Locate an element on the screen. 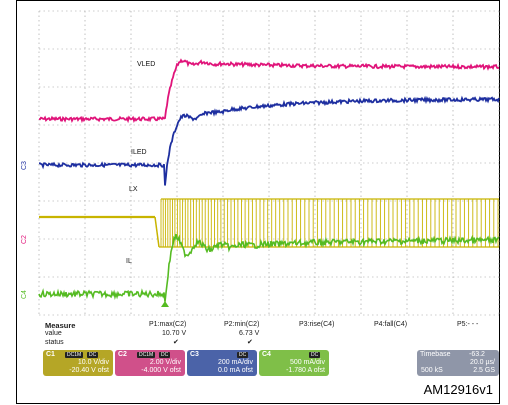 The image size is (508, 405). timebase-position: -63.2 is located at coordinates (477, 354).